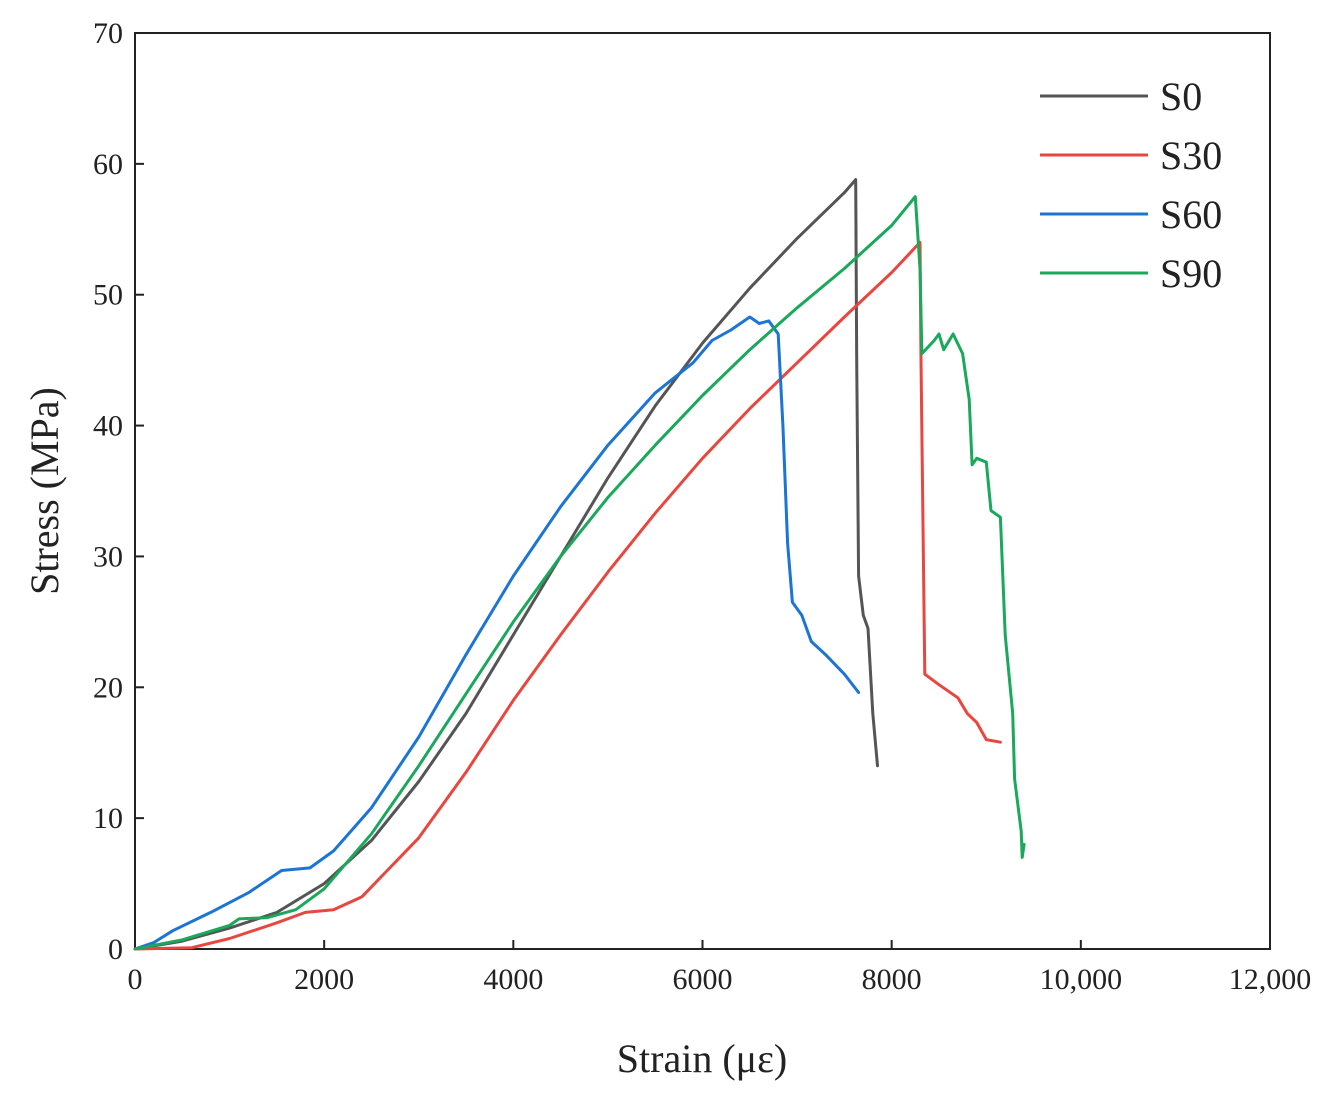 This screenshot has width=1333, height=1094. Describe the element at coordinates (44, 491) in the screenshot. I see `y-axis-title: Stress (MPa)` at that location.